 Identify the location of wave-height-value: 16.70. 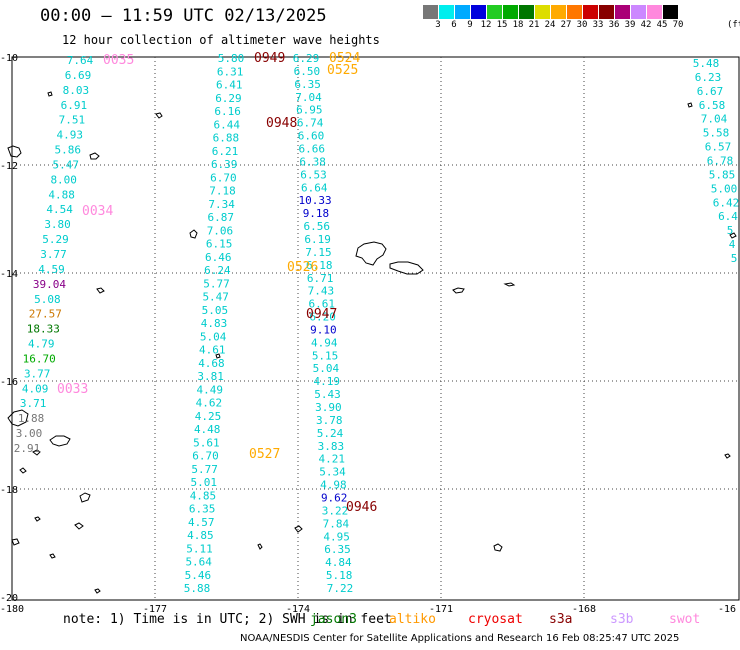
(39, 358).